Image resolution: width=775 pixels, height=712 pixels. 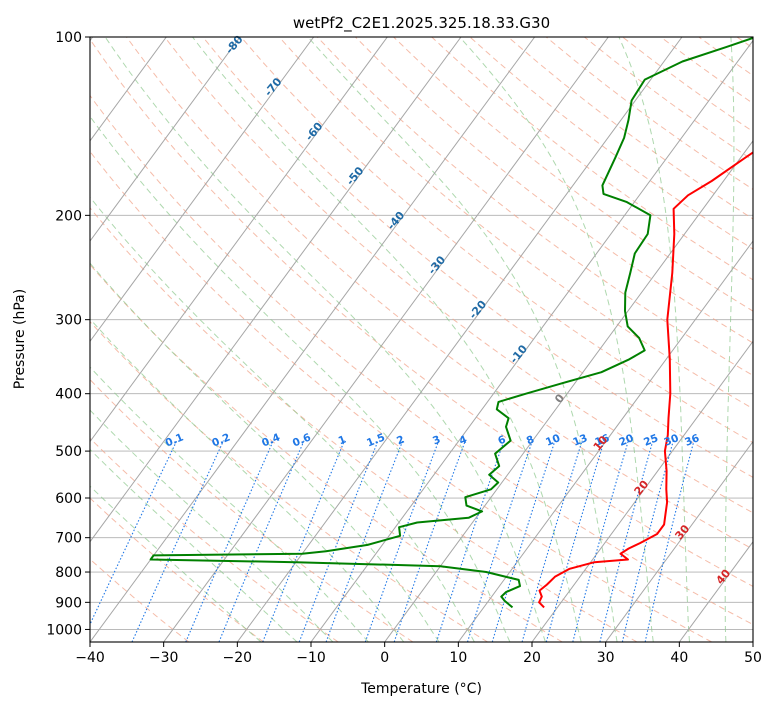 I want to click on y-tick-label: 900, so click(x=68, y=603).